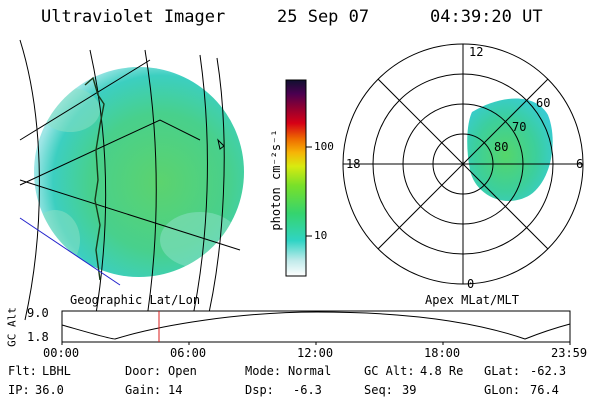  Describe the element at coordinates (182, 371) in the screenshot. I see `door-value: Open` at that location.